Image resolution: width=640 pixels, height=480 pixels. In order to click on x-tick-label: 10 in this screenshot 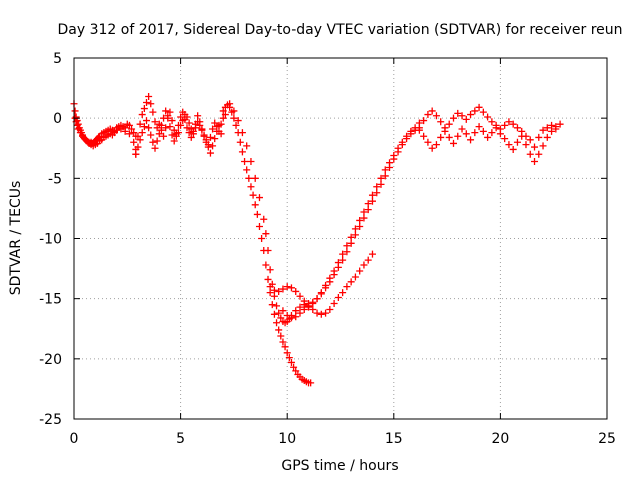, I will do `click(287, 439)`.